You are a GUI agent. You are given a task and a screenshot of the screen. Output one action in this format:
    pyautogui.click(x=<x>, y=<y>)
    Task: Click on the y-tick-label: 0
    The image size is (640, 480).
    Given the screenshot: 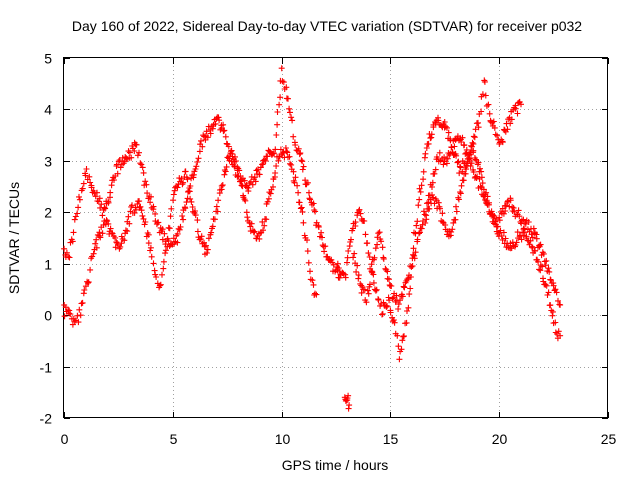 What is the action you would take?
    pyautogui.click(x=48, y=316)
    